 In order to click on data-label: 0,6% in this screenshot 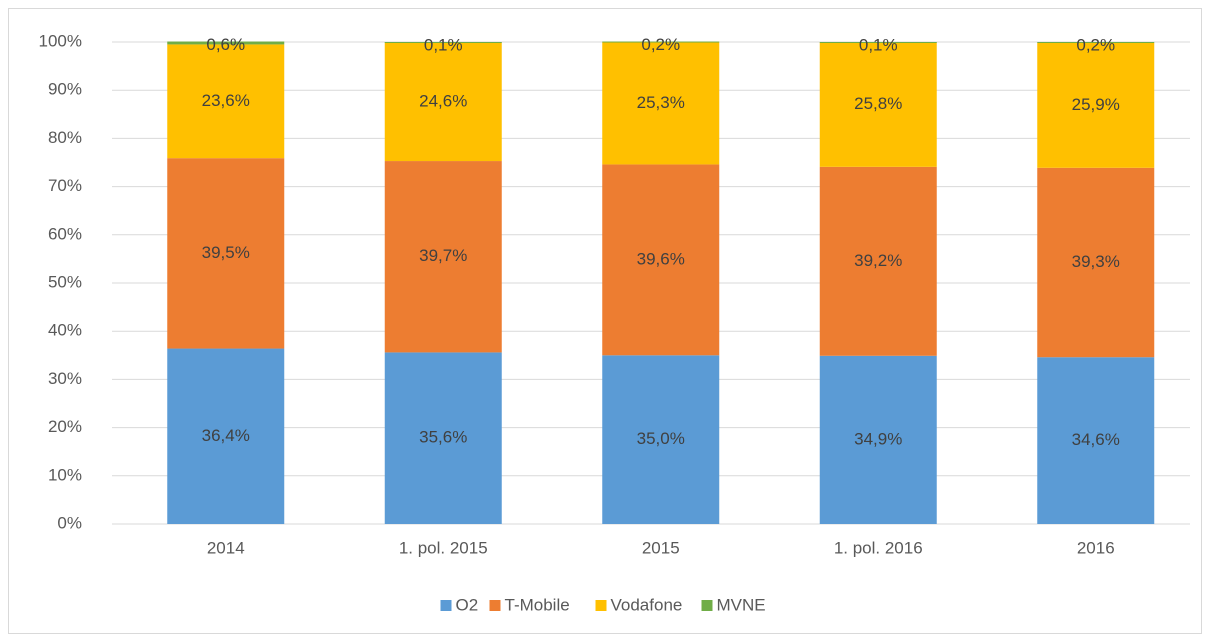, I will do `click(225, 44)`.